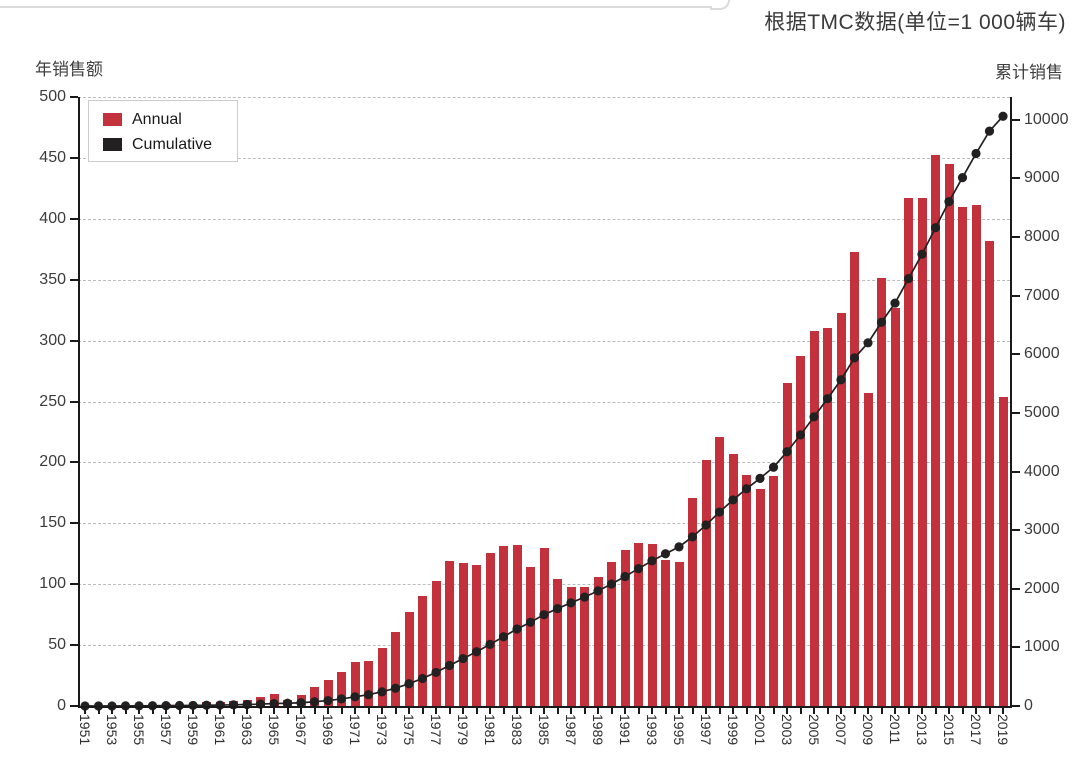 The height and width of the screenshot is (759, 1080). What do you see at coordinates (733, 579) in the screenshot?
I see `annual-bar-1999` at bounding box center [733, 579].